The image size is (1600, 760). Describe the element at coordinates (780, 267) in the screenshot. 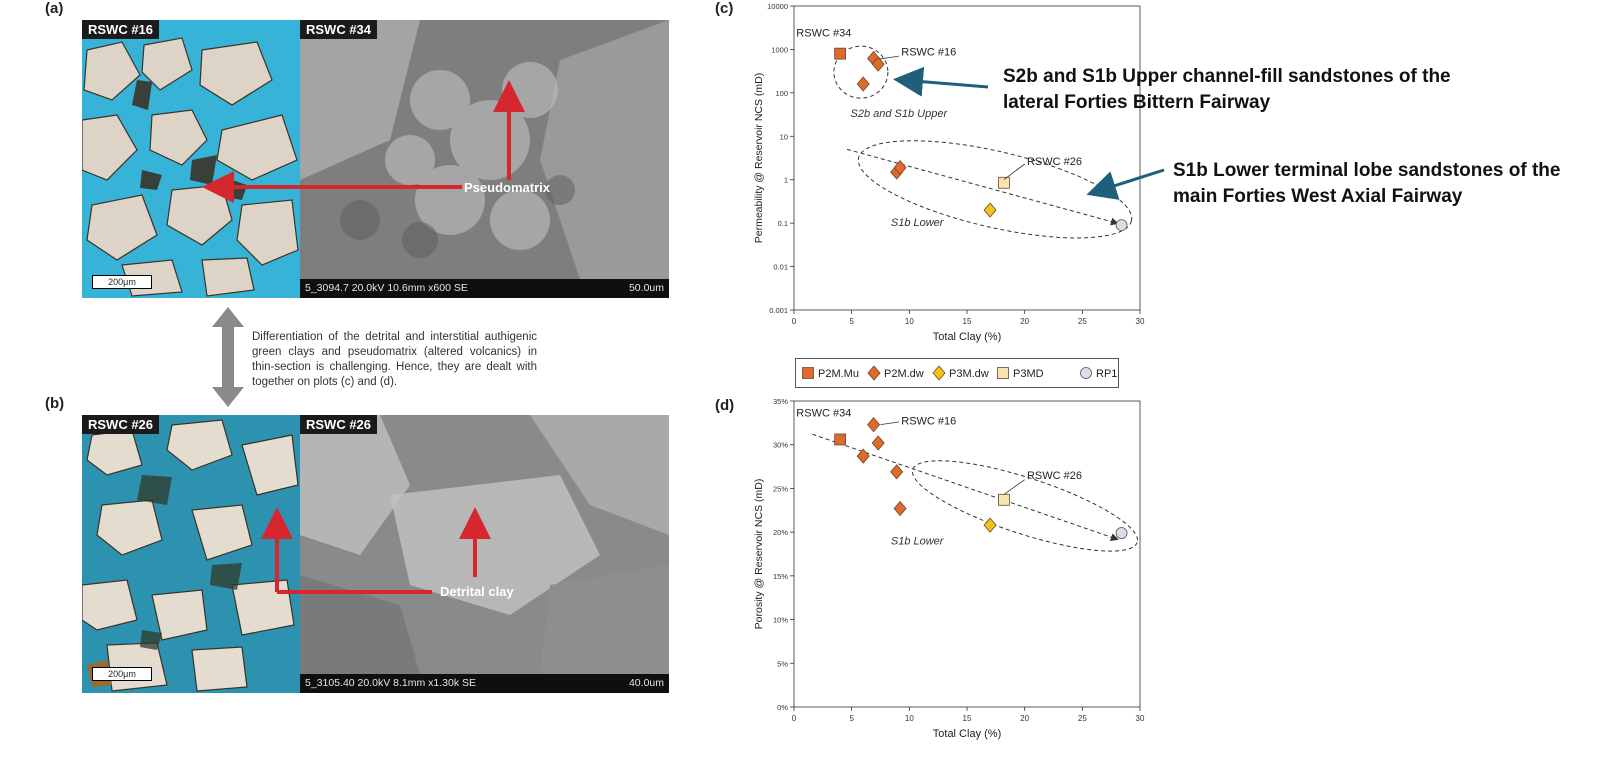

I see `y-tick-label: 0.01` at that location.